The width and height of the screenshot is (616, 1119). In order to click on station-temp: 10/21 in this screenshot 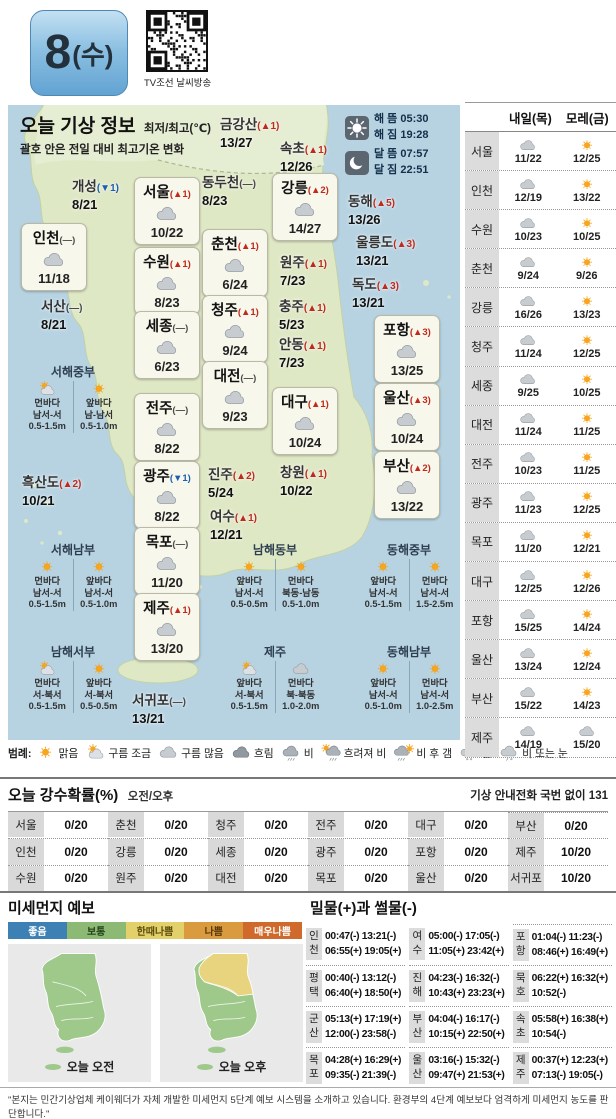, I will do `click(38, 500)`.